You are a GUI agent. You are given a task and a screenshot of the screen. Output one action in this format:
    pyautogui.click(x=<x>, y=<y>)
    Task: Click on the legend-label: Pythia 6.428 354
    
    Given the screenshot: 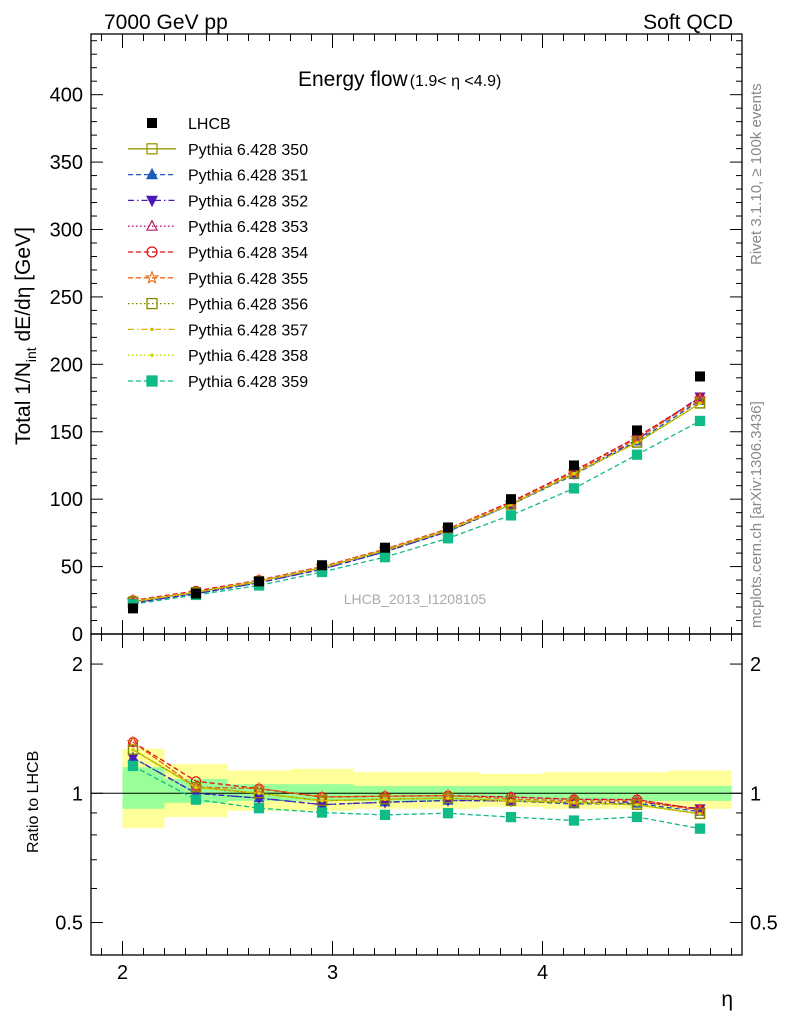 What is the action you would take?
    pyautogui.click(x=248, y=253)
    